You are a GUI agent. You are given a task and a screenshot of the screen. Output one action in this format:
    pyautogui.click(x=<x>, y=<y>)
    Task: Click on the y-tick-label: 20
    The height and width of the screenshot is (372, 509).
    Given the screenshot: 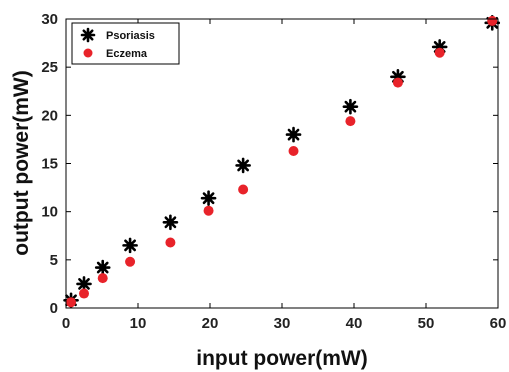 What is the action you would take?
    pyautogui.click(x=49, y=115)
    